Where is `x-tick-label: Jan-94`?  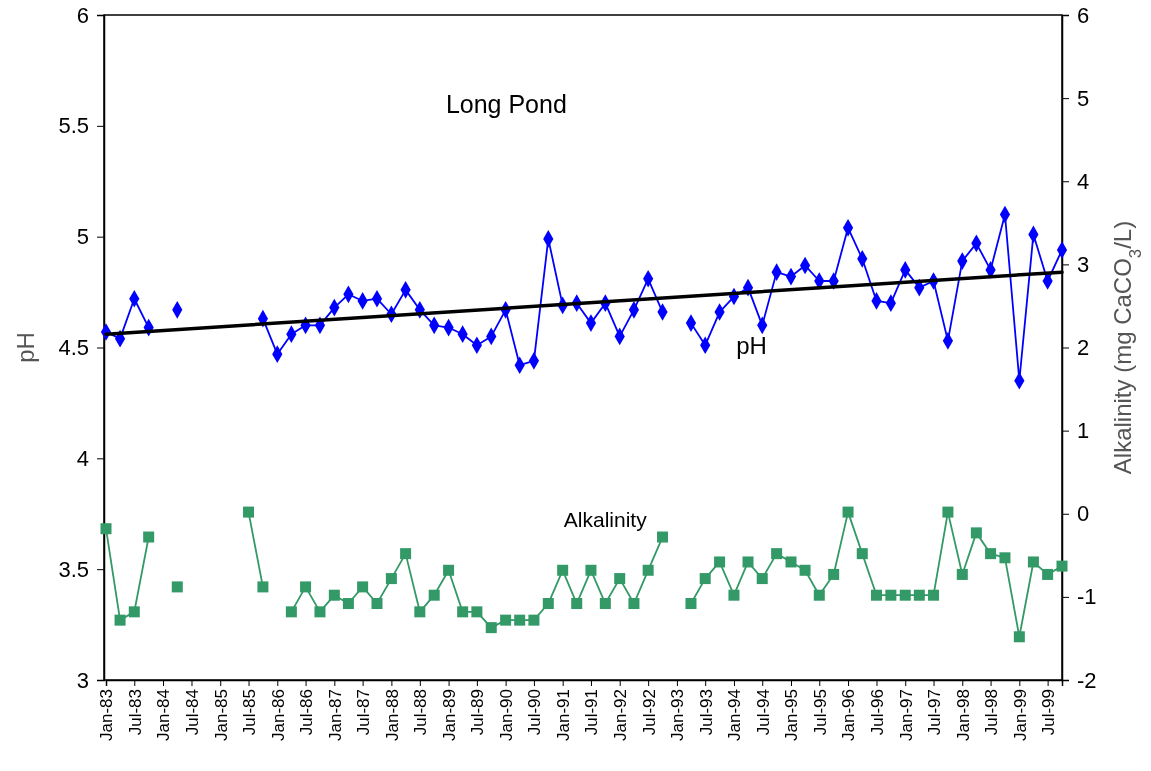
x-tick-label: Jan-94 is located at coordinates (735, 715).